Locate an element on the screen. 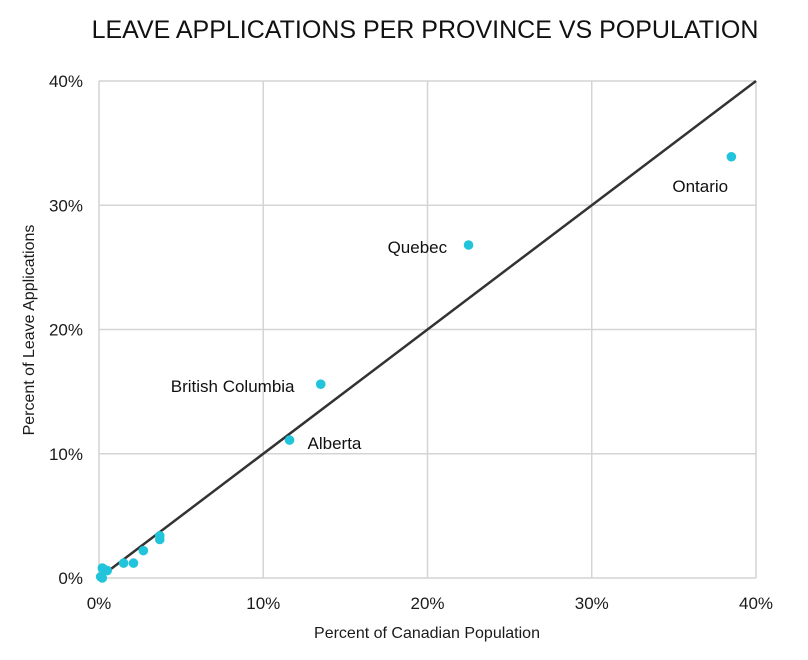 This screenshot has height=660, width=808. point-label: Quebec is located at coordinates (418, 247).